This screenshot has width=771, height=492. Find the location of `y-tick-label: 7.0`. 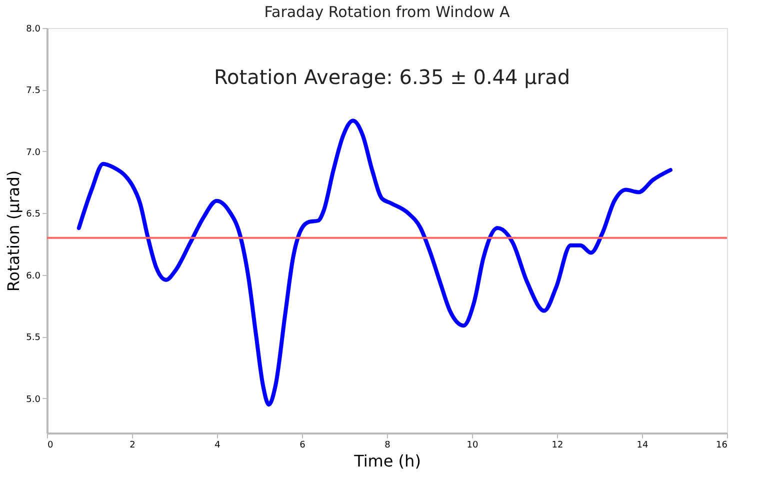

y-tick-label: 7.0 is located at coordinates (33, 153).